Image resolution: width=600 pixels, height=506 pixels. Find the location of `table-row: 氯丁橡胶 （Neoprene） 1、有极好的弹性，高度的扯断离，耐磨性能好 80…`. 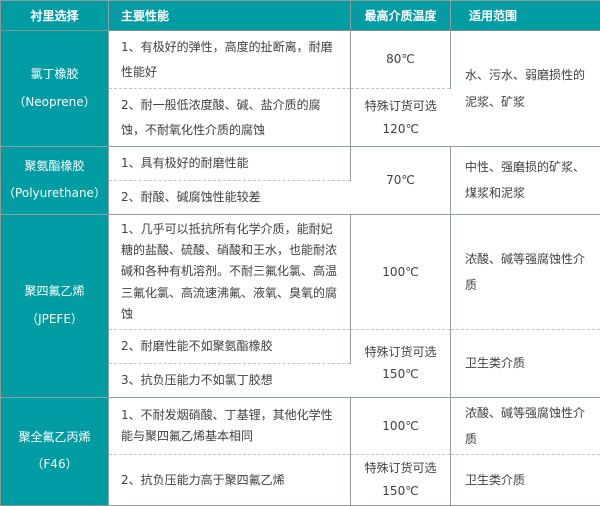

table-row: 氯丁橡胶 （Neoprene） 1、有极好的弹性，高度的扯断离，耐磨性能好 80… is located at coordinates (300, 60).